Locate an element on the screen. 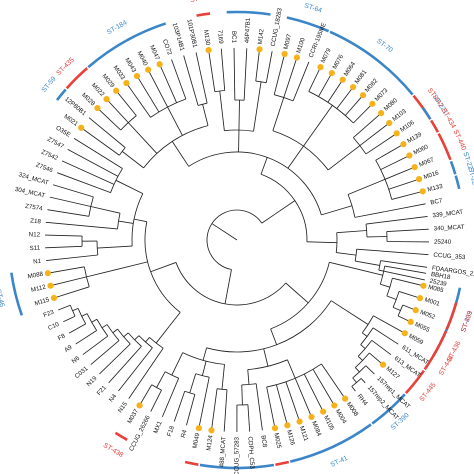 The height and width of the screenshot is (474, 474). leaf-label: M085 is located at coordinates (435, 289).